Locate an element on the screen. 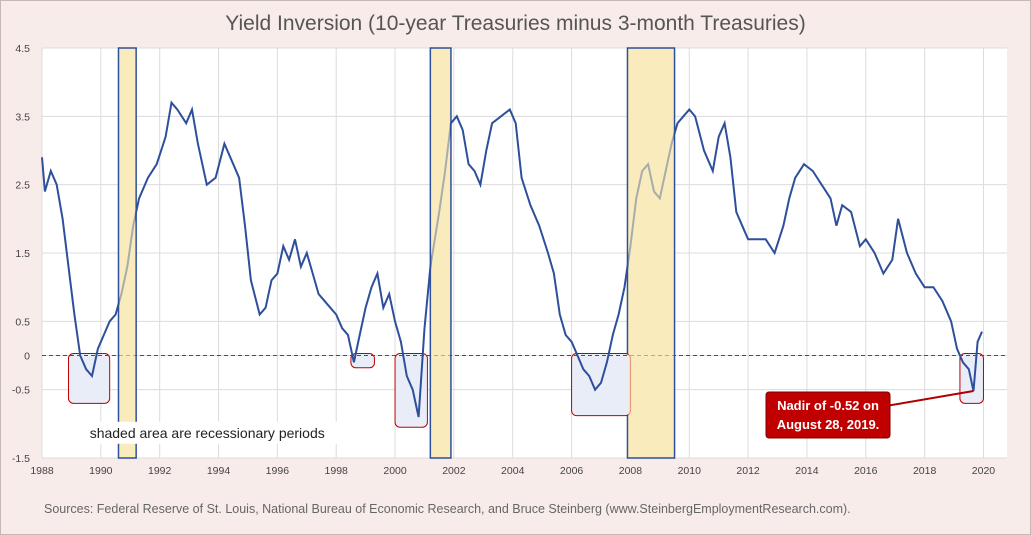 The width and height of the screenshot is (1031, 535). x-tick-label: 1988 is located at coordinates (42, 471).